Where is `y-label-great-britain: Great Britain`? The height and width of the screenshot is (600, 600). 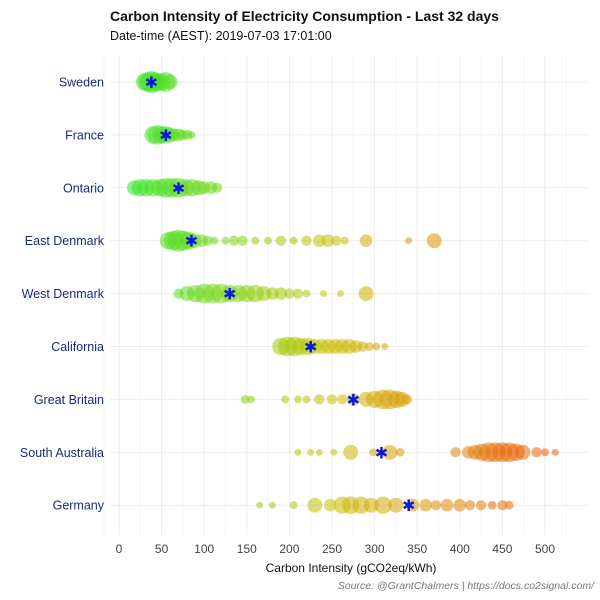
y-label-great-britain: Great Britain is located at coordinates (69, 400).